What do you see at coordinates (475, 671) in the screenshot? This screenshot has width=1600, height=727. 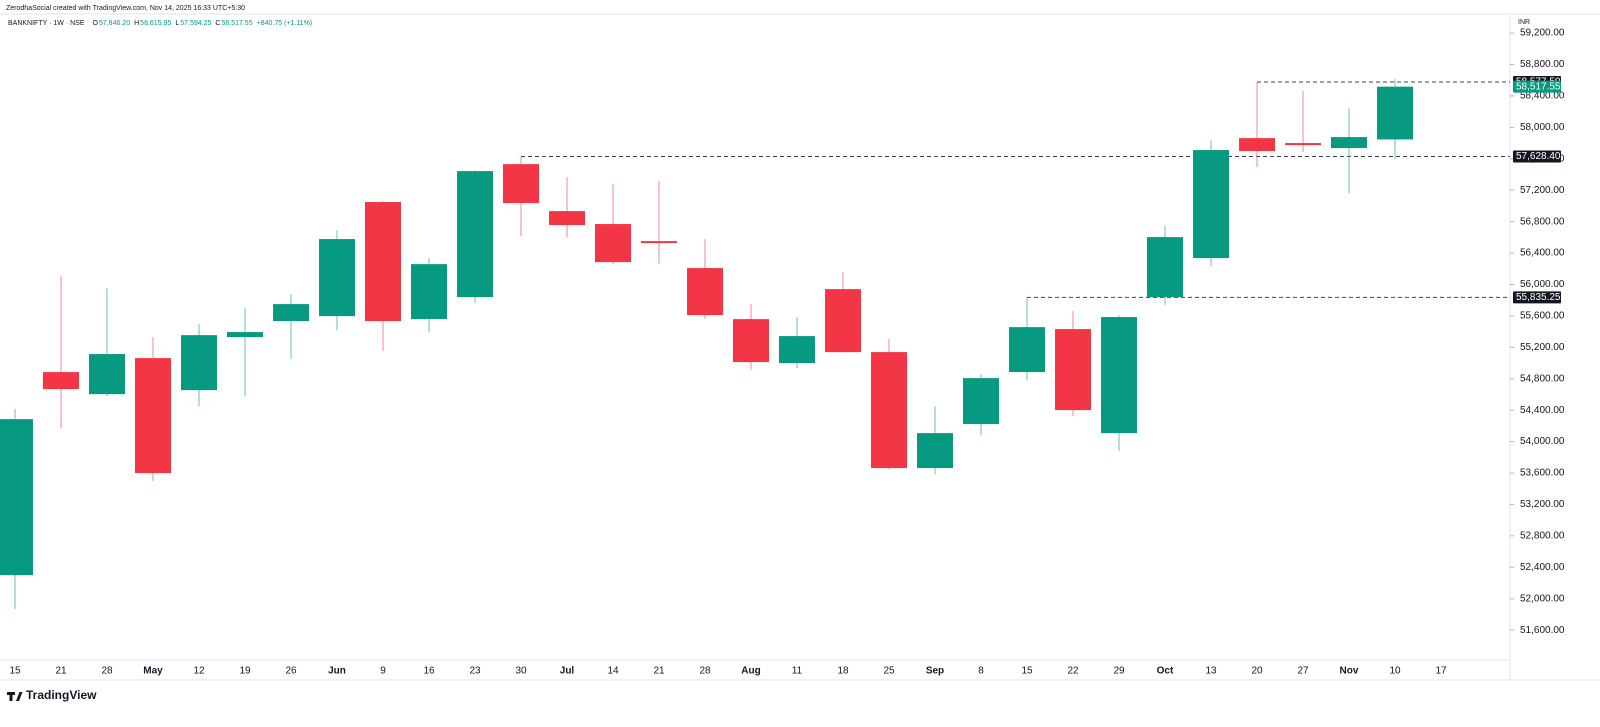 I see `x-tick-label: 23` at bounding box center [475, 671].